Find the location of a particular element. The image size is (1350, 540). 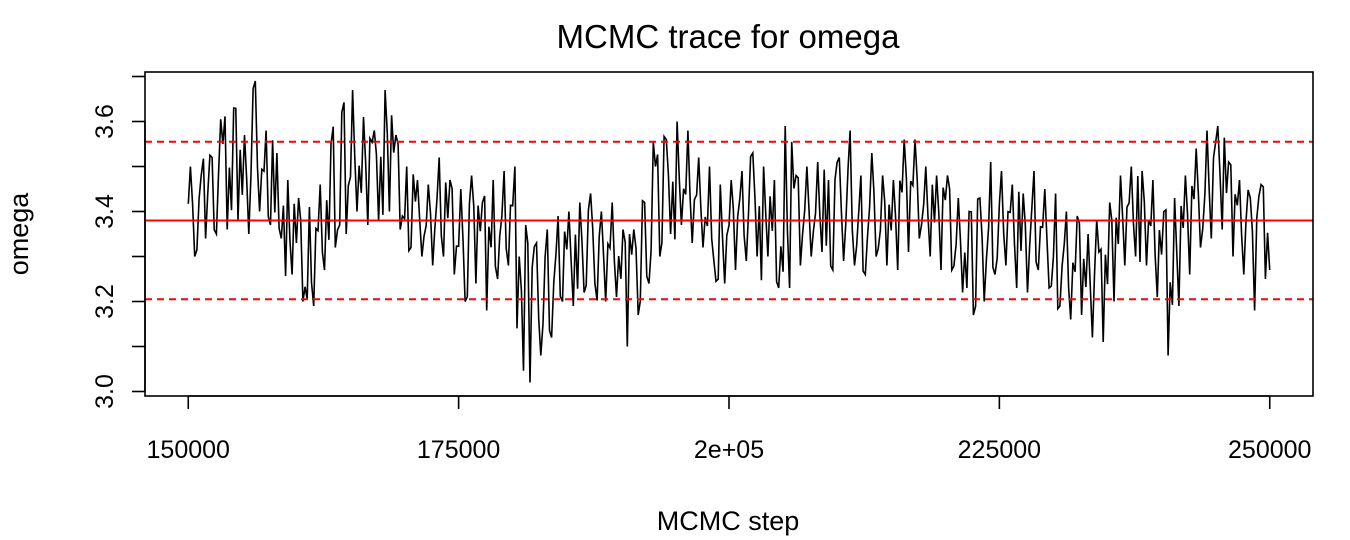

chart-title: MCMC trace for omega is located at coordinates (729, 36).